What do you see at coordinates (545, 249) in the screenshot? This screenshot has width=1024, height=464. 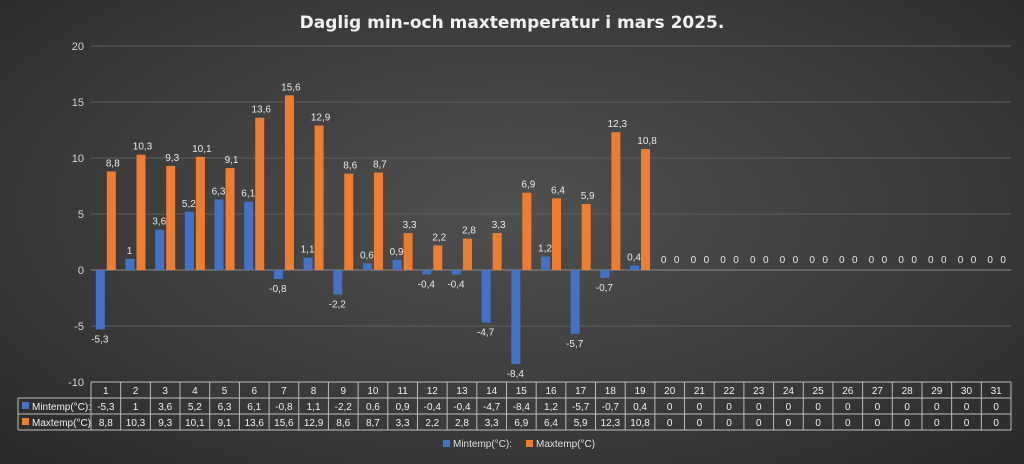 I see `data-label-mintemp: 1,2` at bounding box center [545, 249].